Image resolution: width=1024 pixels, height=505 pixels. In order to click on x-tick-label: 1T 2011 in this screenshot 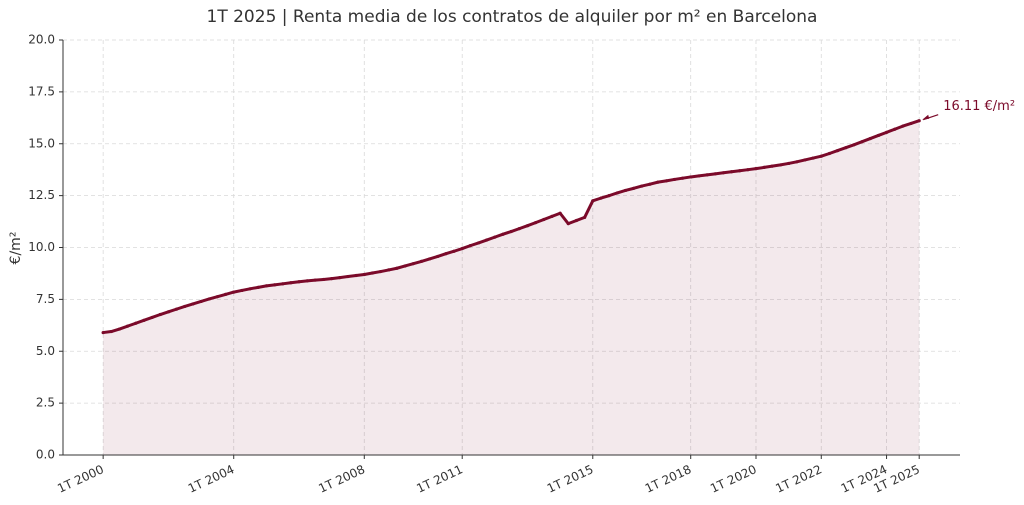, I will do `click(439, 479)`.